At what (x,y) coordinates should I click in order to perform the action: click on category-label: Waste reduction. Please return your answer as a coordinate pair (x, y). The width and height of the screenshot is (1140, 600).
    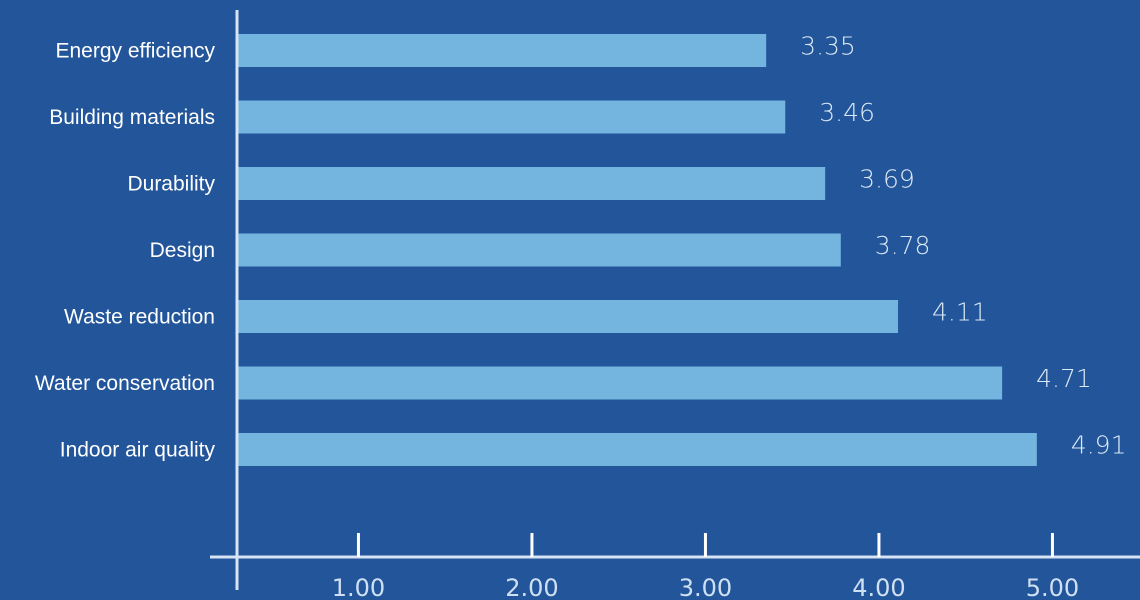
    Looking at the image, I should click on (139, 317).